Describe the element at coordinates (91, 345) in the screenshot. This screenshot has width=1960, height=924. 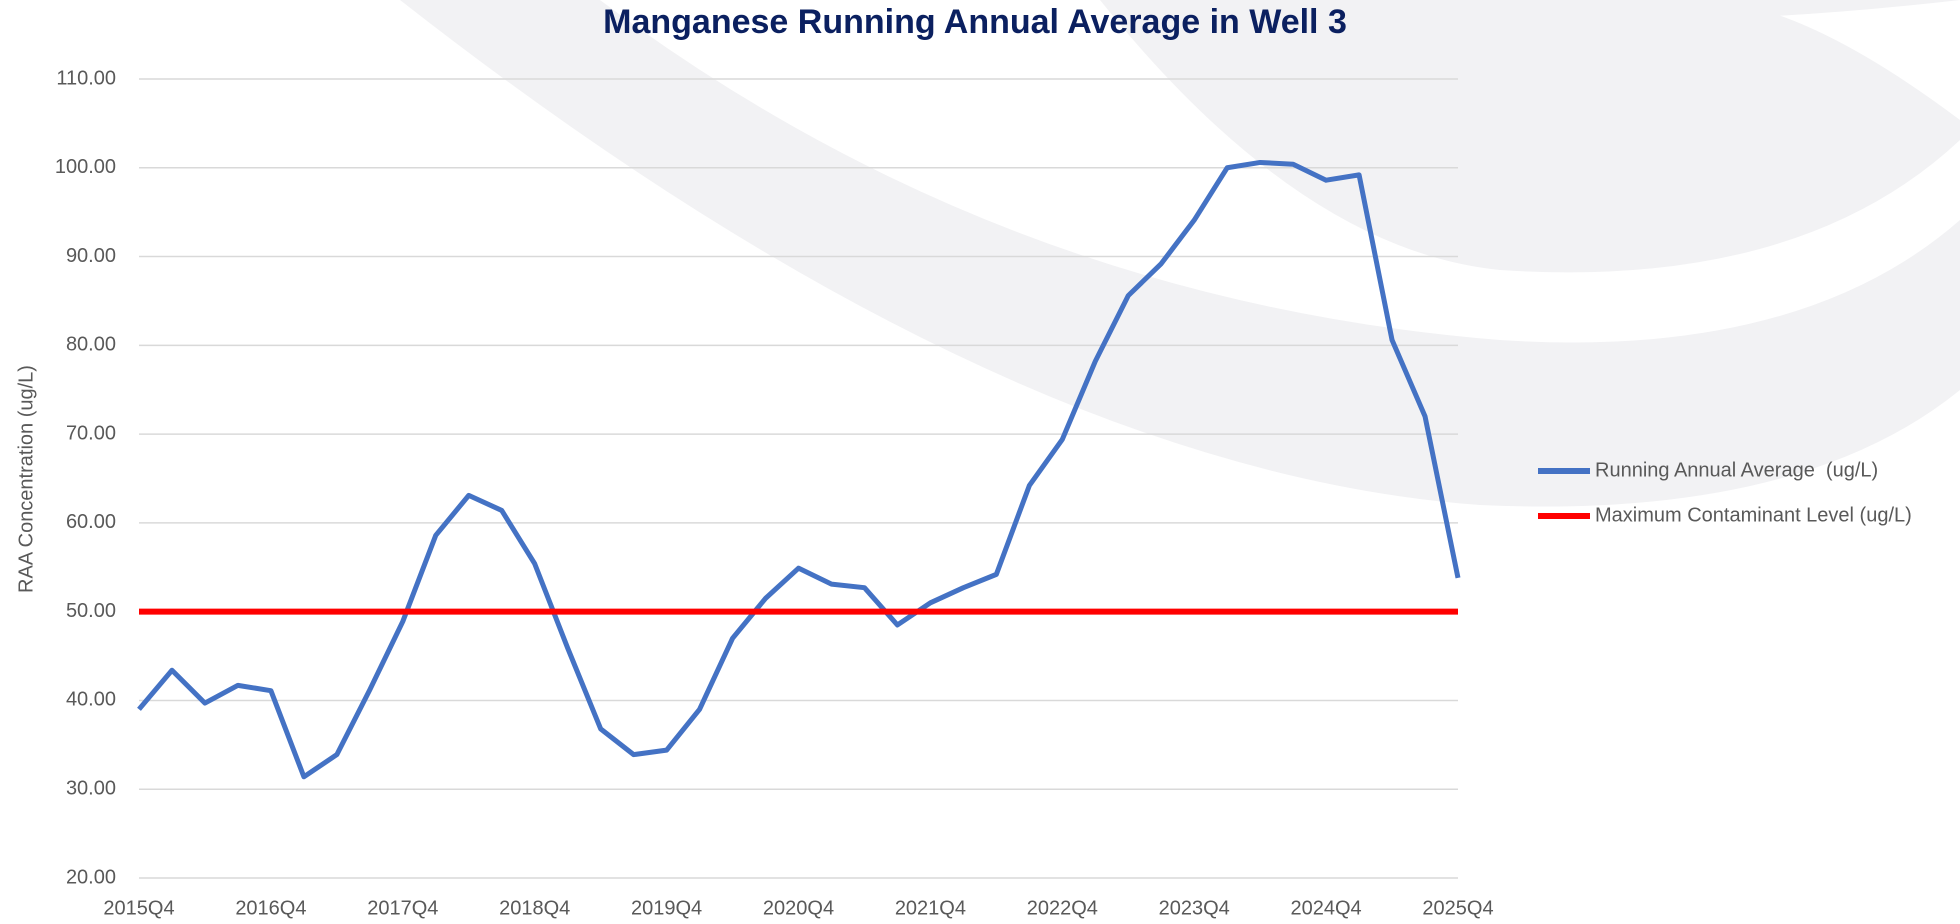
I see `y-tick-label: 80.00` at that location.